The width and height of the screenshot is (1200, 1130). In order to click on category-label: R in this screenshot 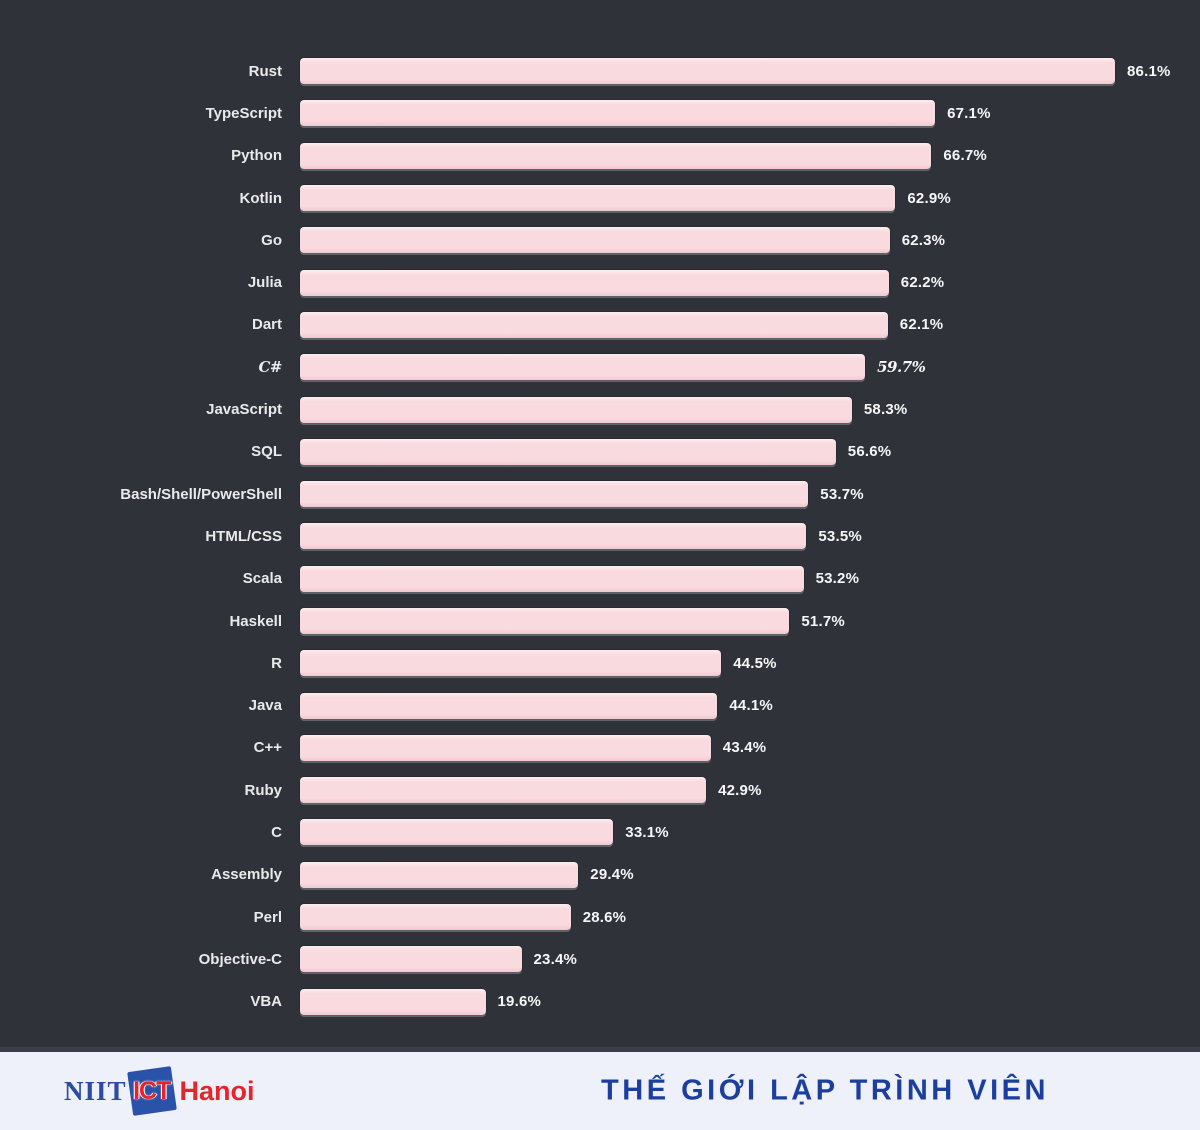, I will do `click(276, 663)`.